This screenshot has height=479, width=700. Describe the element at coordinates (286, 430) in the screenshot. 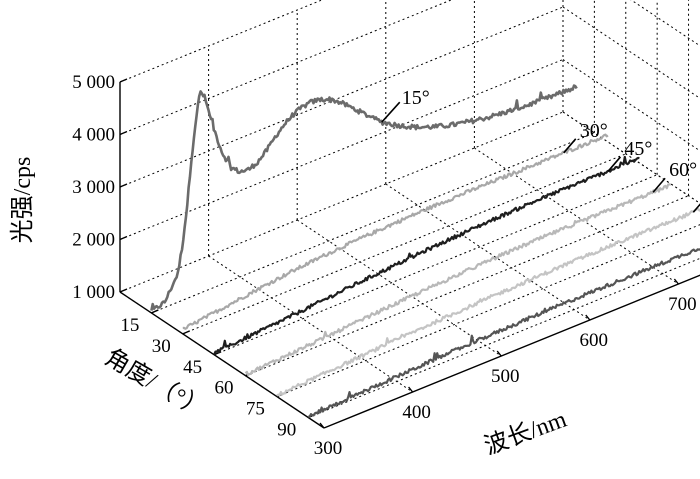

I see `angle-tick-label: 90` at that location.